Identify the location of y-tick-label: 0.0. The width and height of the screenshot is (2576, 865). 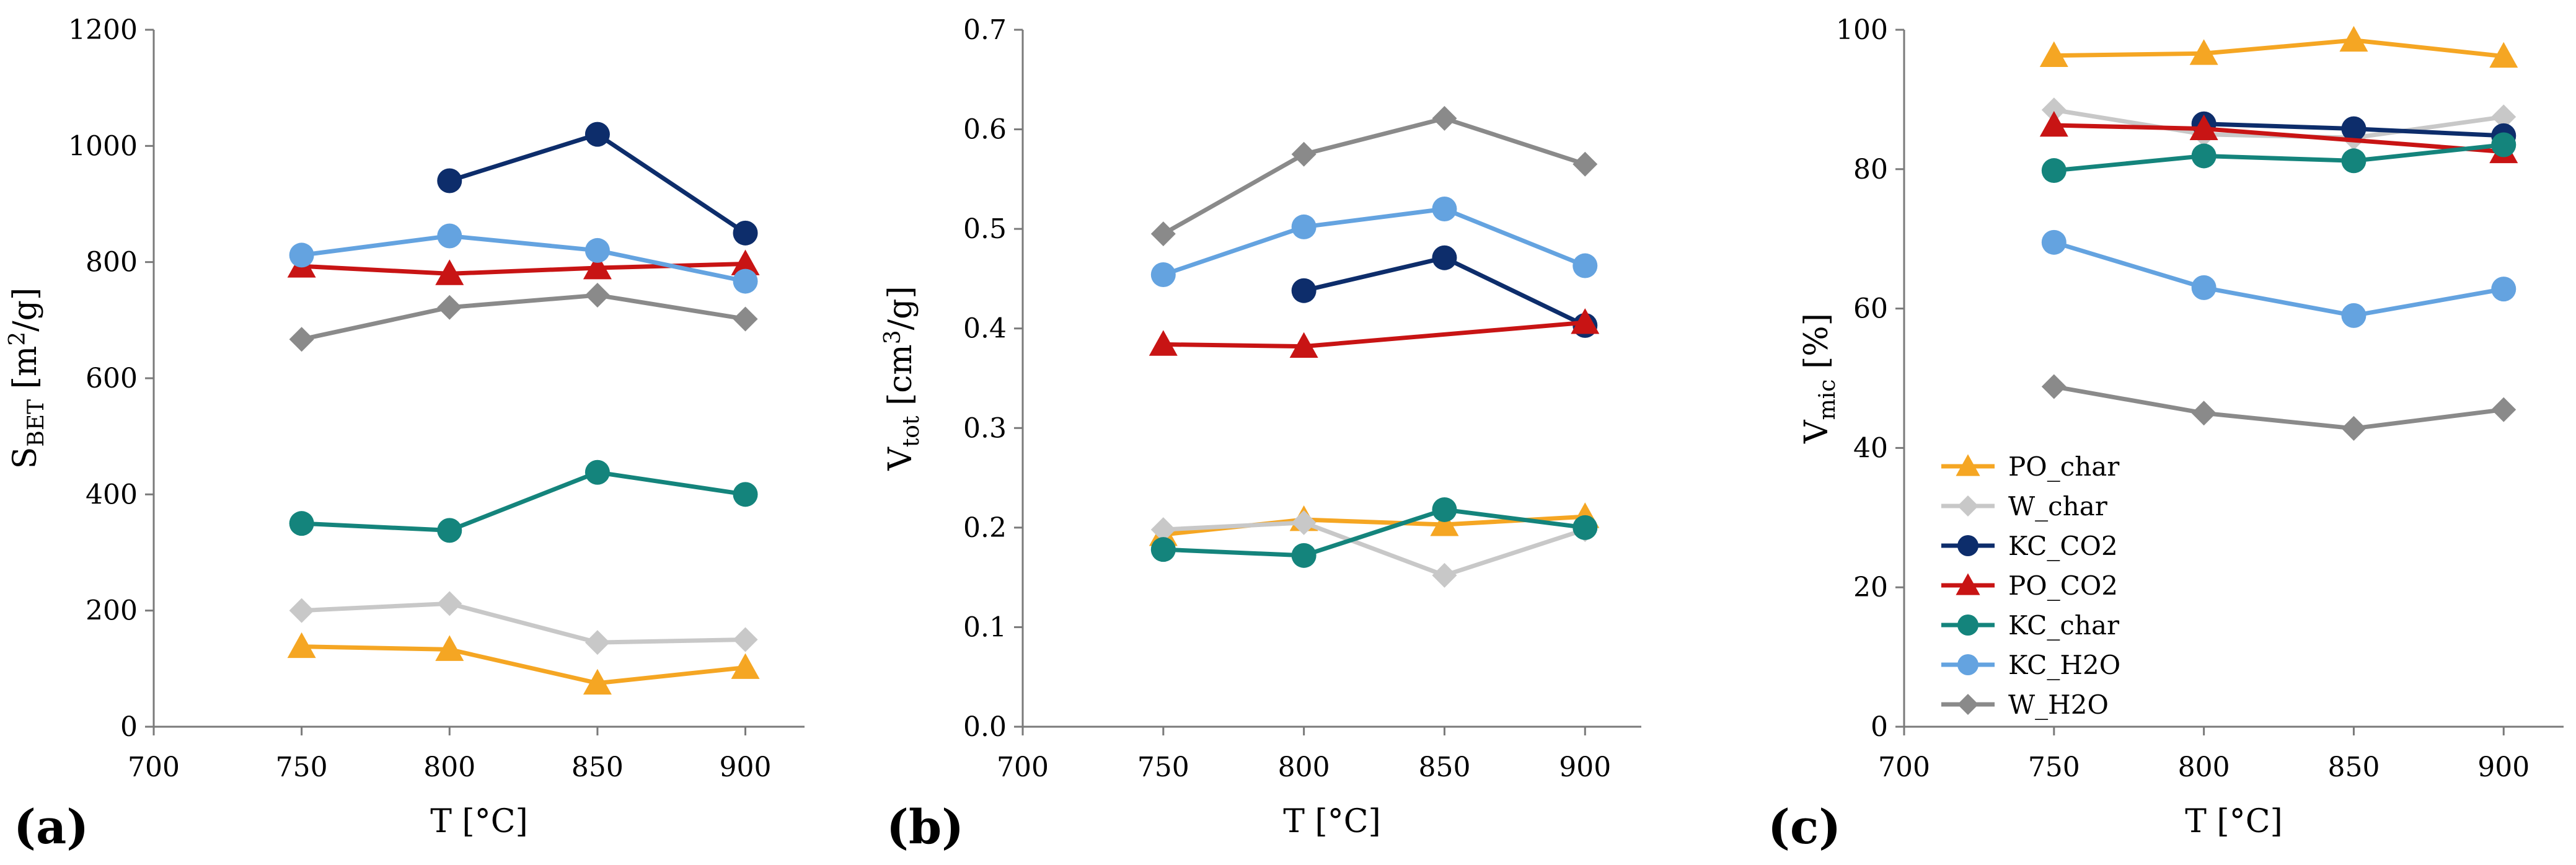
(985, 727).